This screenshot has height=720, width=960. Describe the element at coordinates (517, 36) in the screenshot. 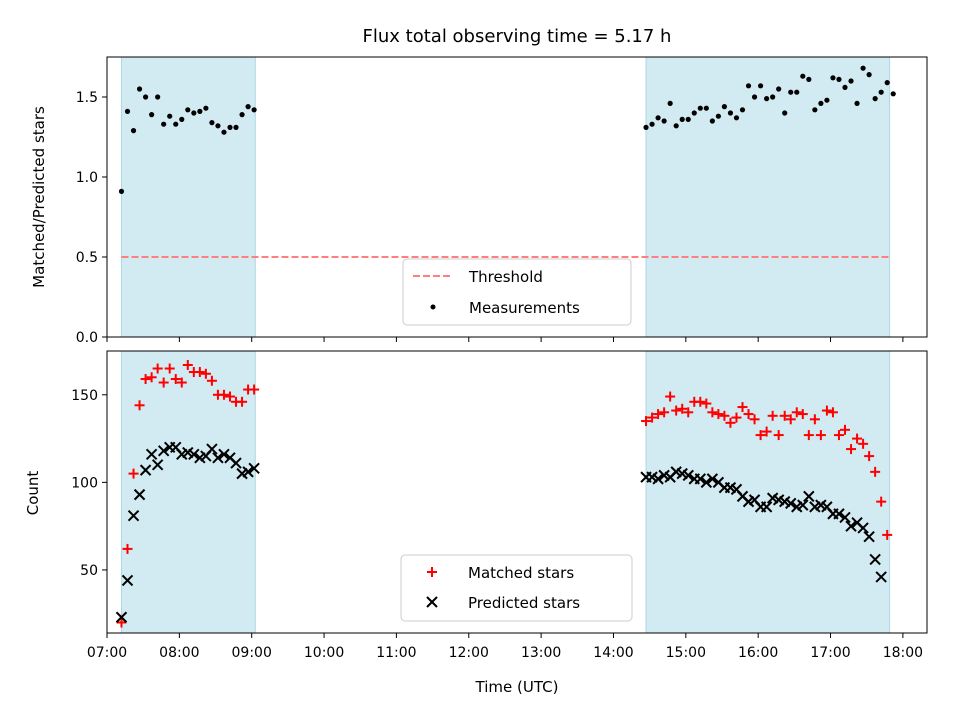

I see `chart-title: Flux total observing time = 5.17 h` at that location.